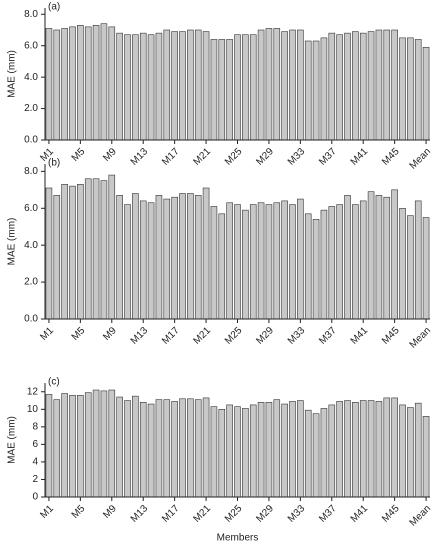  Describe the element at coordinates (140, 336) in the screenshot. I see `x-tick-label: M13` at that location.